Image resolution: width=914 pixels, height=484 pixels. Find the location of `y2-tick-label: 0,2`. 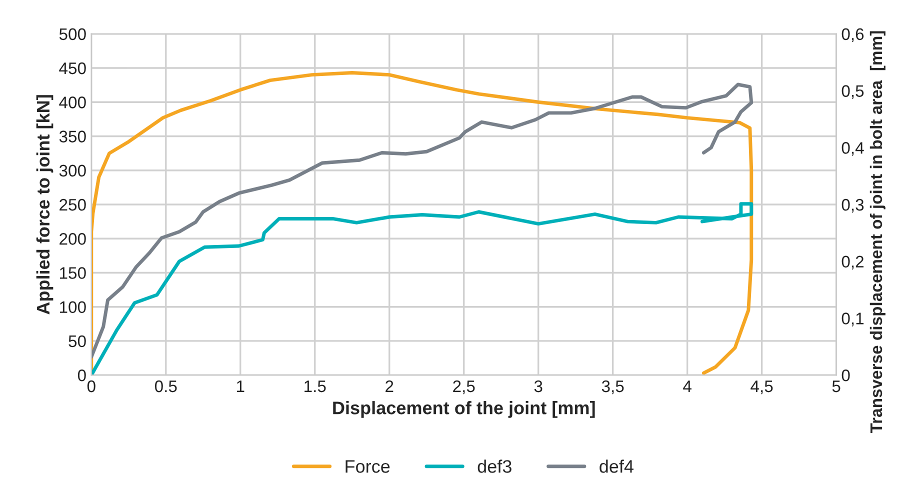

y2-tick-label: 0,2 is located at coordinates (853, 263).